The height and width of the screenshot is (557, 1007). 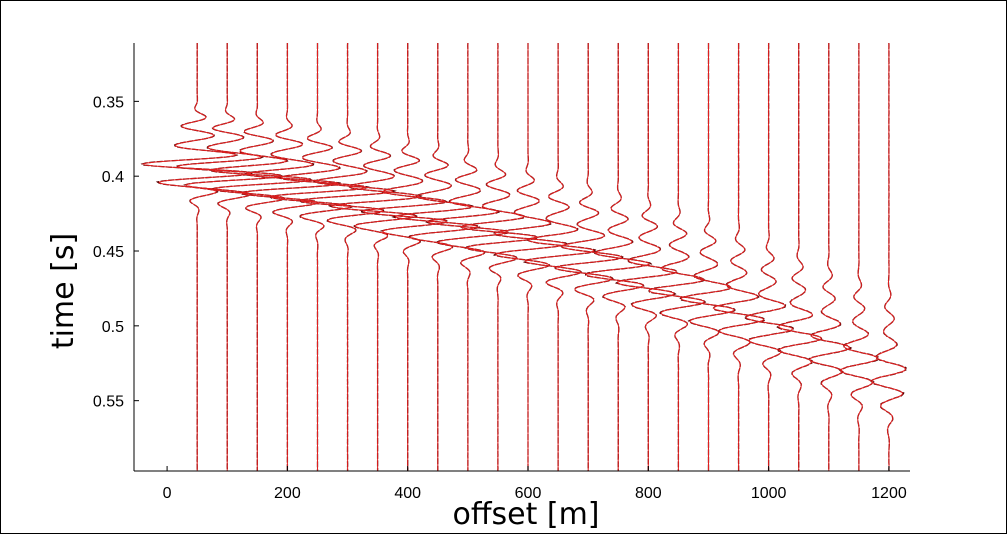 I want to click on y-tick-label: 0.55, so click(x=108, y=402).